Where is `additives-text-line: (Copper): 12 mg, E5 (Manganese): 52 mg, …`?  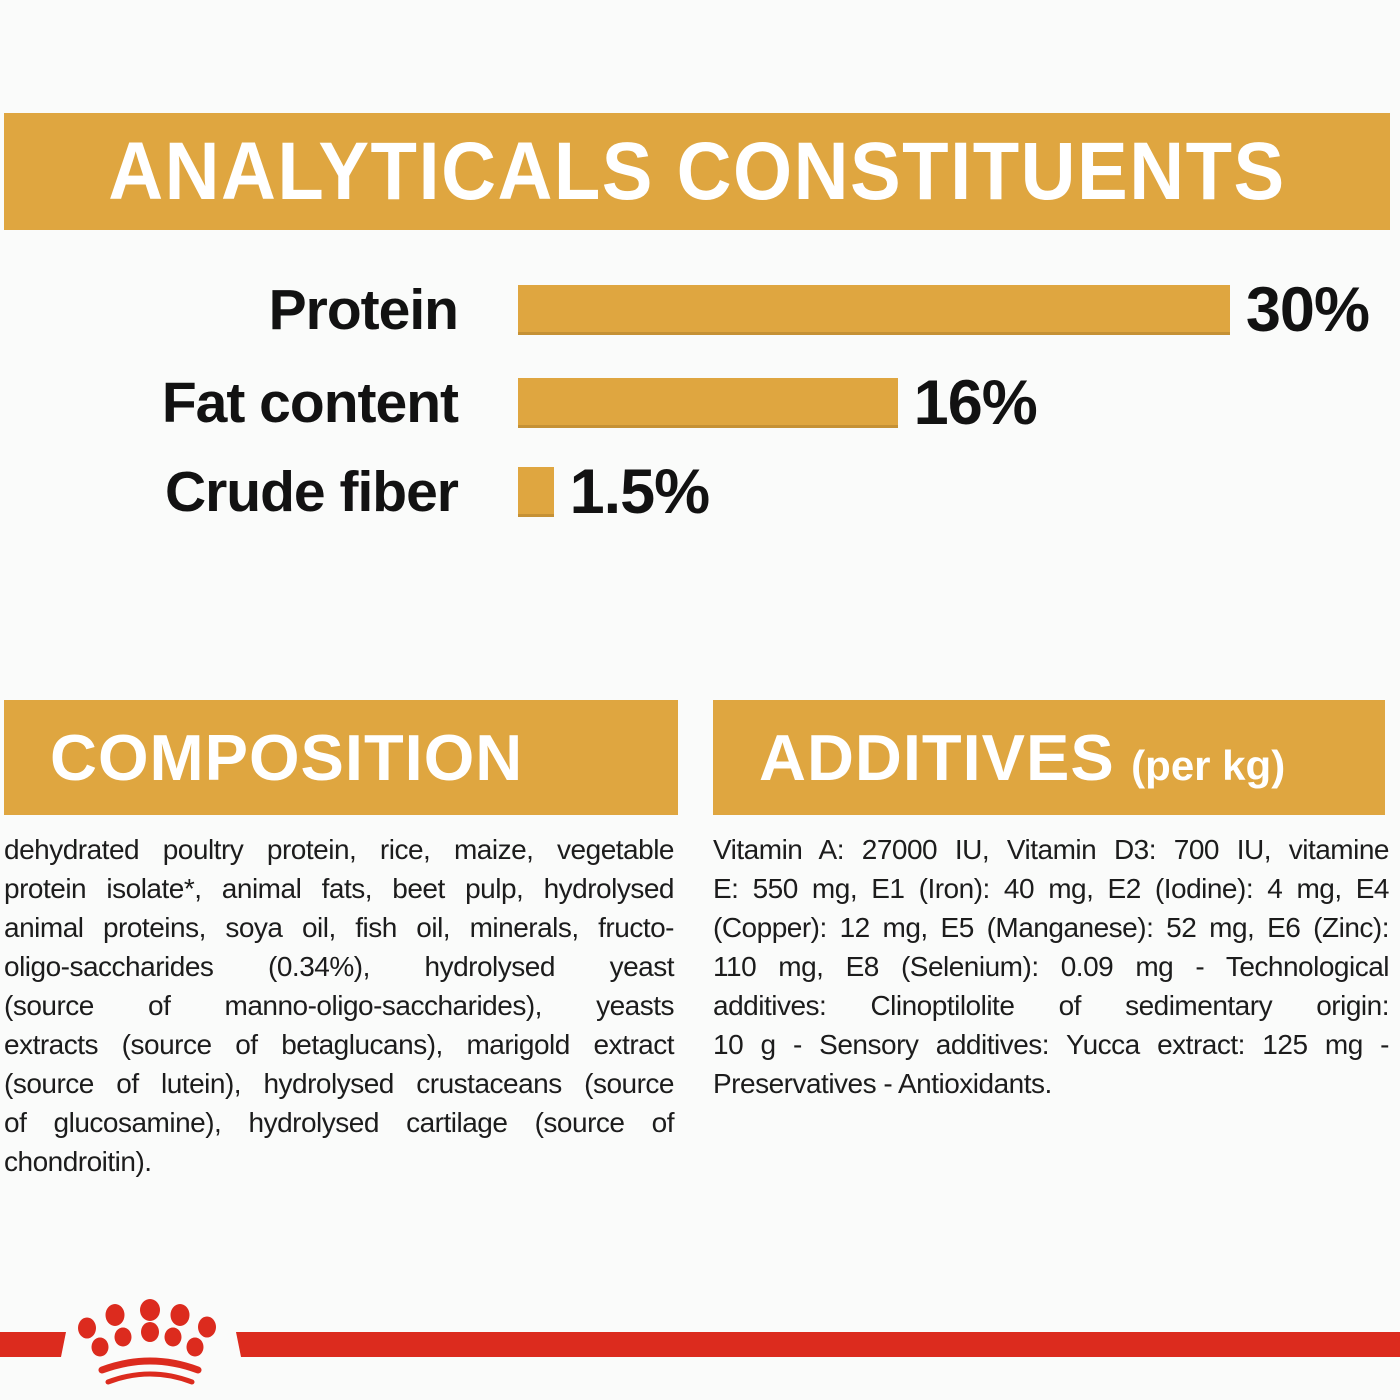
additives-text-line: (Copper): 12 mg, E5 (Manganese): 52 mg, … is located at coordinates (1051, 927).